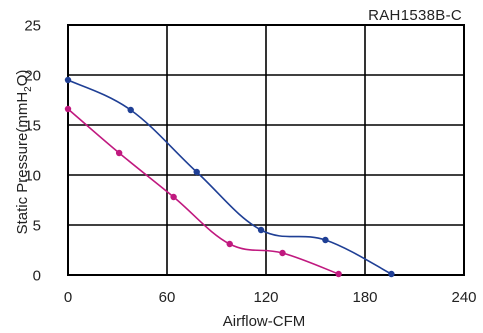  What do you see at coordinates (32, 176) in the screenshot?
I see `y-tick-label: 10` at bounding box center [32, 176].